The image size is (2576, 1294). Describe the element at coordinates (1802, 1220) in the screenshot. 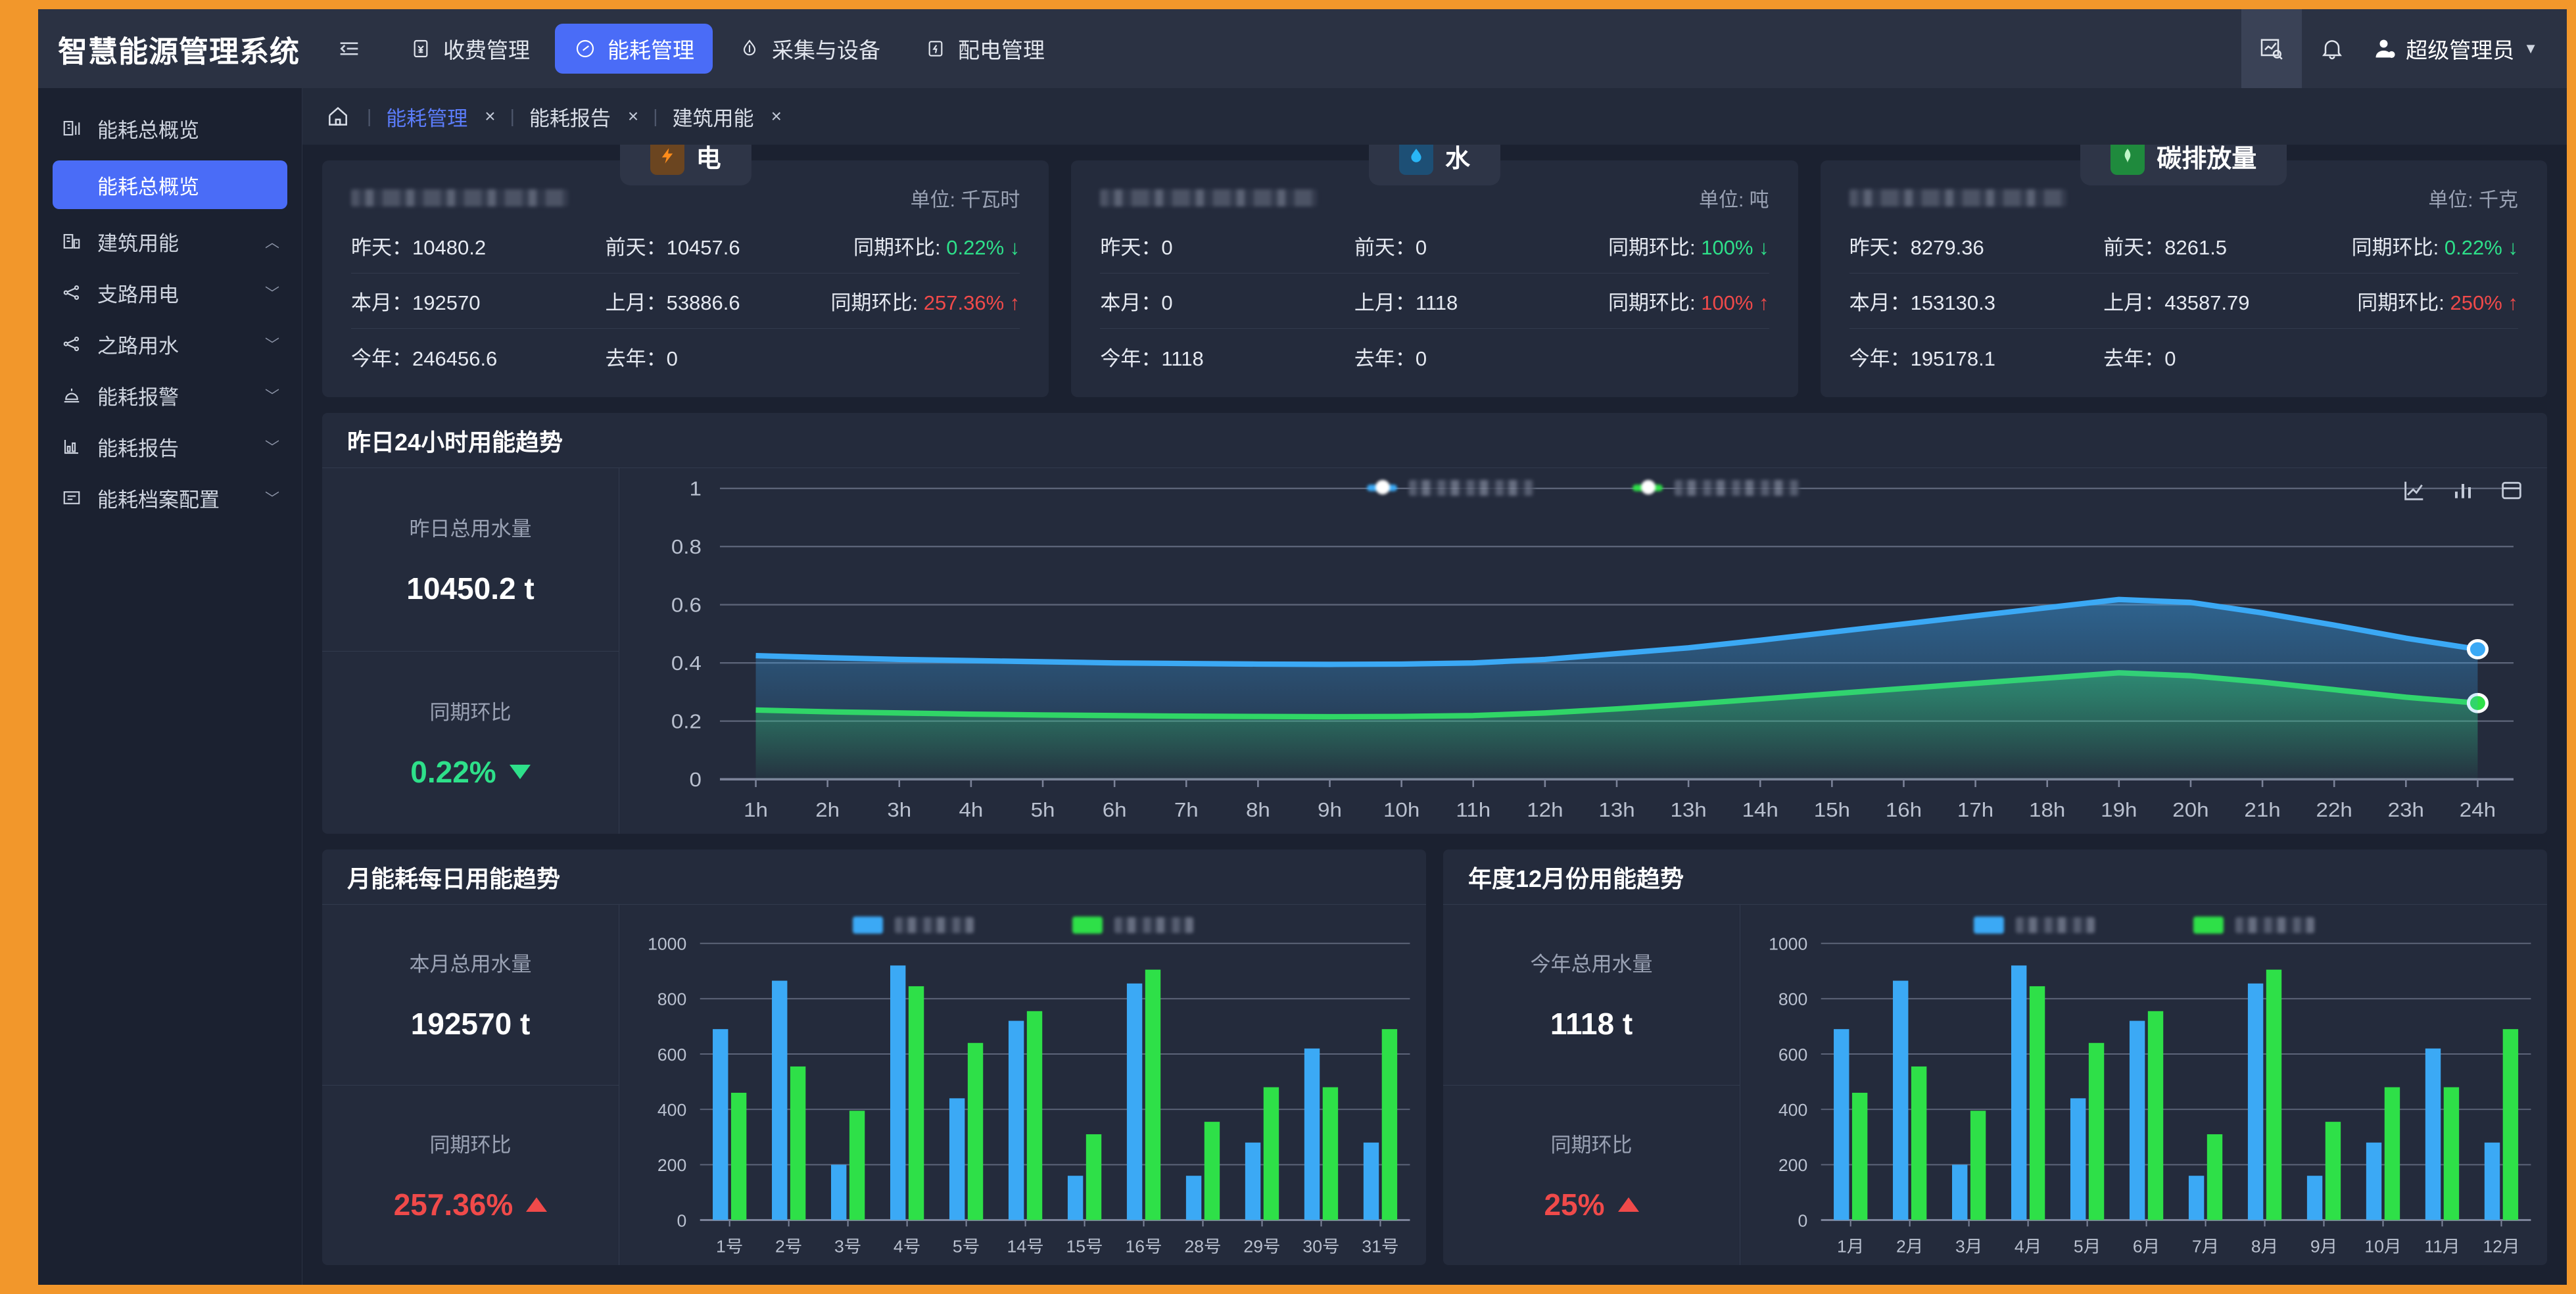

I see `svg-text: 0` at that location.